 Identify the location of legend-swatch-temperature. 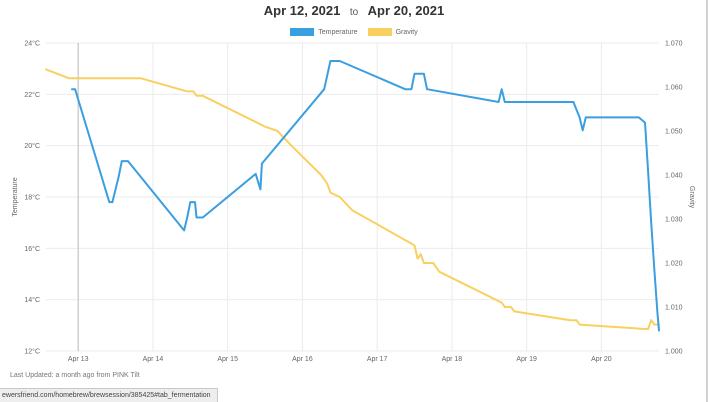
(302, 32).